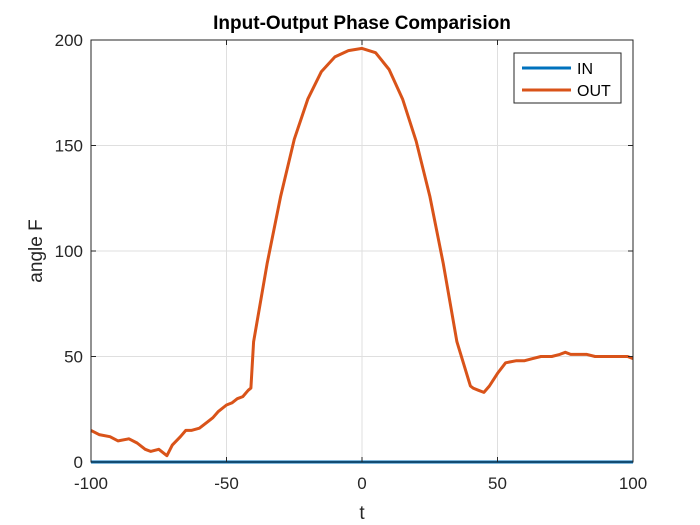  I want to click on x-tick-label: 100, so click(633, 483).